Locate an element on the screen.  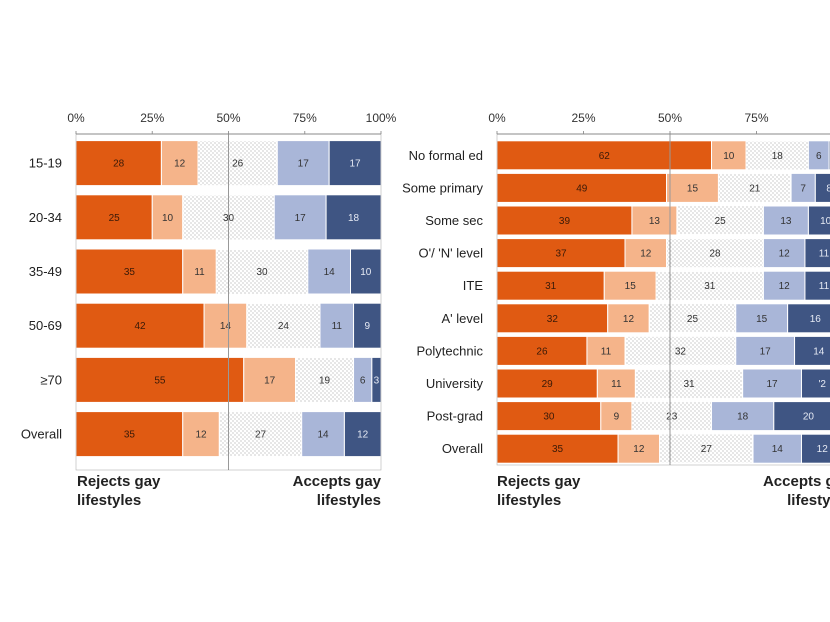
category-label: No formal ed is located at coordinates (446, 155).